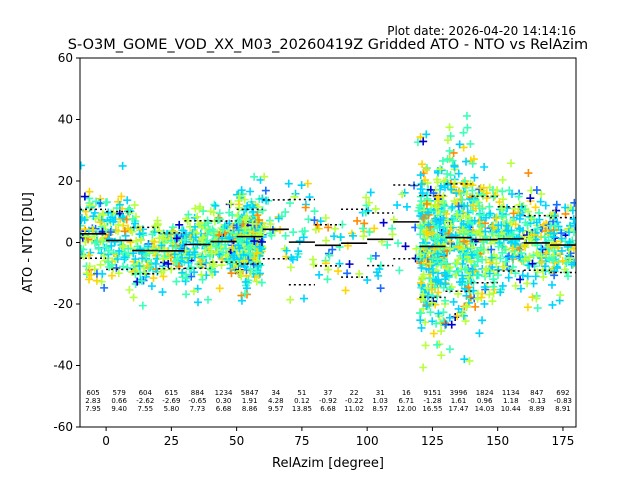  I want to click on bin-mean-label: 1.61, so click(459, 401).